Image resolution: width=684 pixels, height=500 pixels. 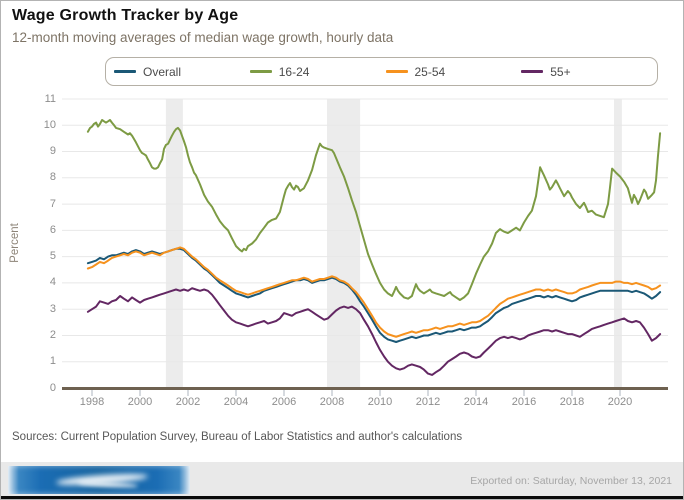 I want to click on x-axis-tick-label: 2006, so click(x=284, y=402).